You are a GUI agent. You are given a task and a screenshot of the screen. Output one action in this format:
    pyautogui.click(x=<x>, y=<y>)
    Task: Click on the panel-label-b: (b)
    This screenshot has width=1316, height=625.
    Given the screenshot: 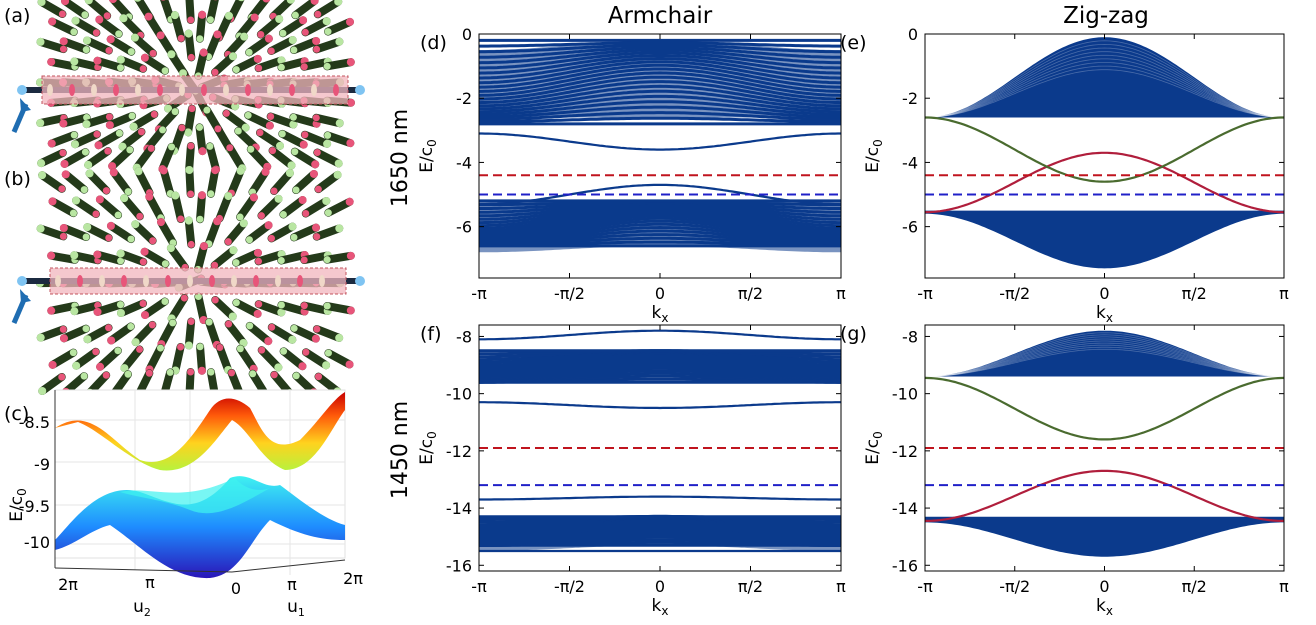 What is the action you would take?
    pyautogui.click(x=17, y=179)
    